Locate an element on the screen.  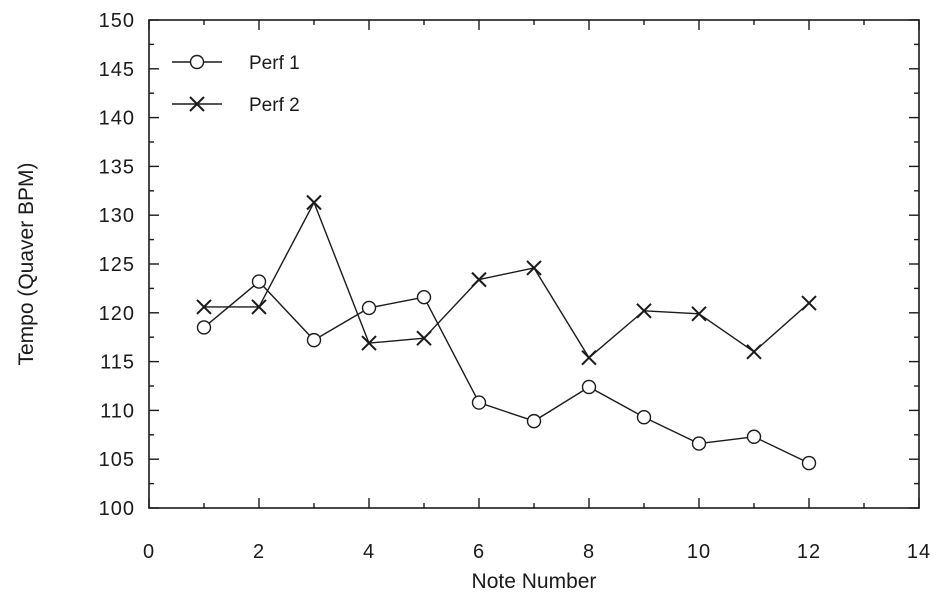
x-tick-label: 14 is located at coordinates (919, 552).